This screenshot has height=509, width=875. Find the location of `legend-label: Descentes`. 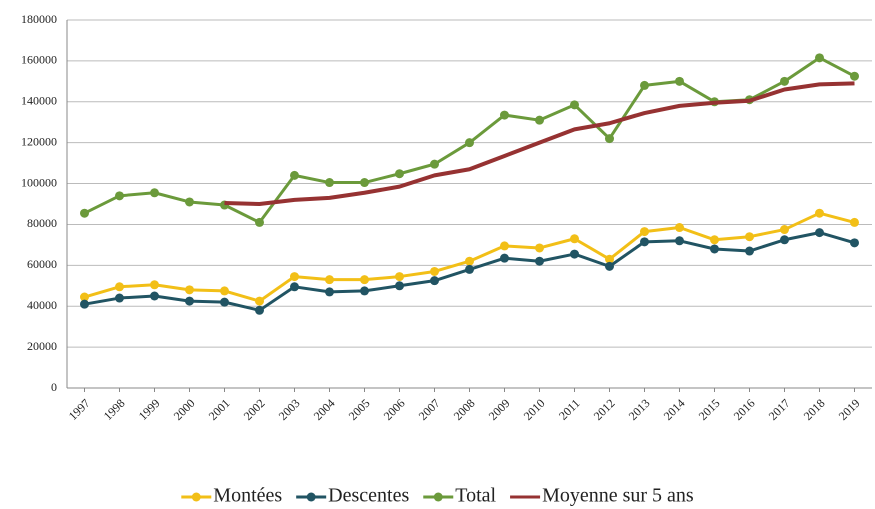

legend-label: Descentes is located at coordinates (368, 496).